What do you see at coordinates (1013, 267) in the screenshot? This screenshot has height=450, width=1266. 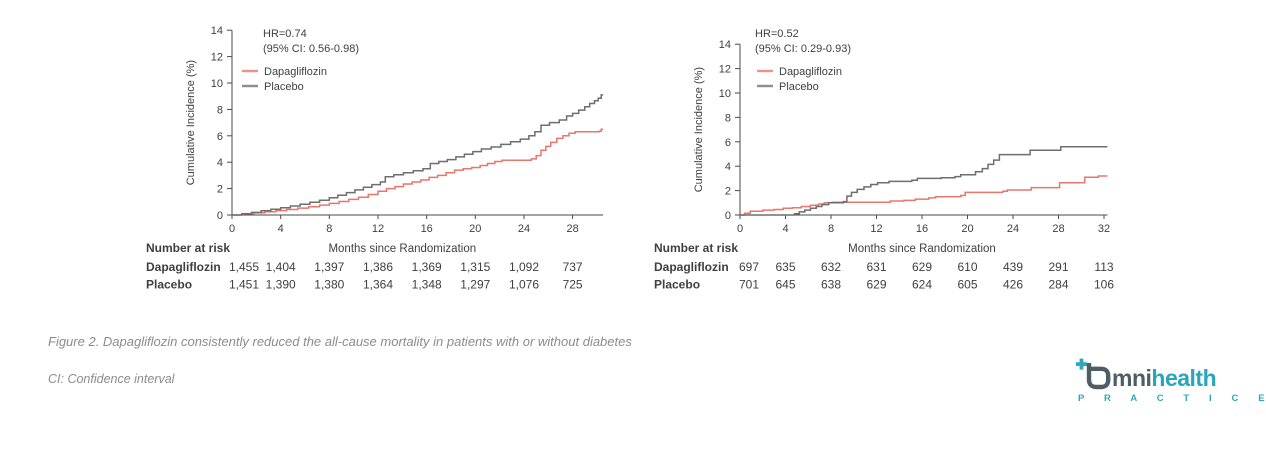 I see `risk-value: 439` at bounding box center [1013, 267].